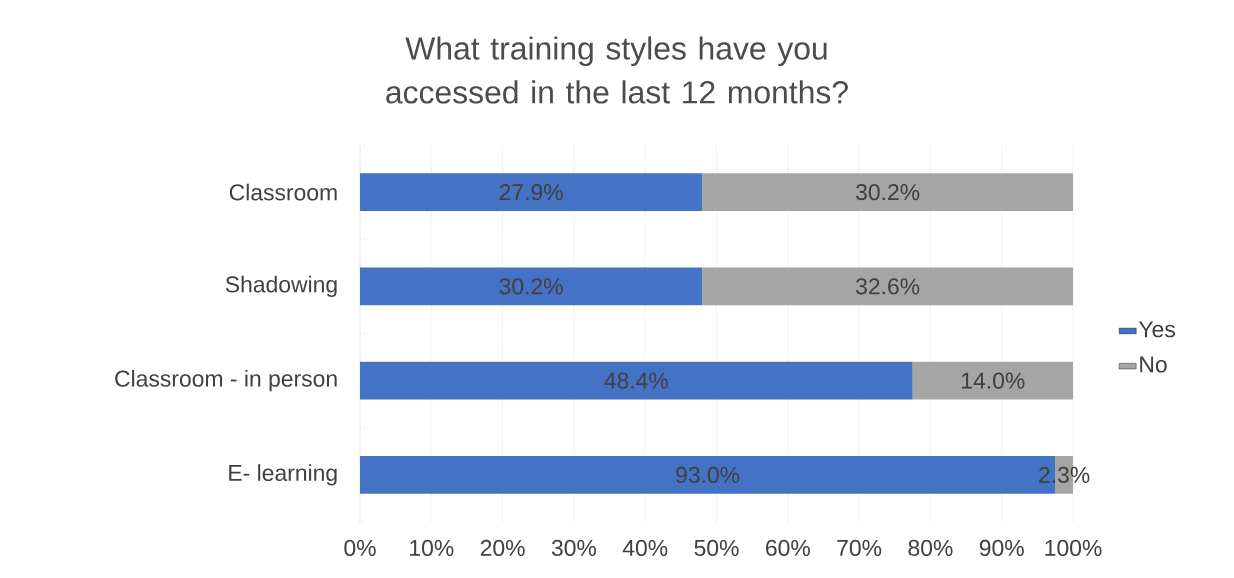 The image size is (1234, 578). What do you see at coordinates (1001, 548) in the screenshot?
I see `x-tick-label: 90%` at bounding box center [1001, 548].